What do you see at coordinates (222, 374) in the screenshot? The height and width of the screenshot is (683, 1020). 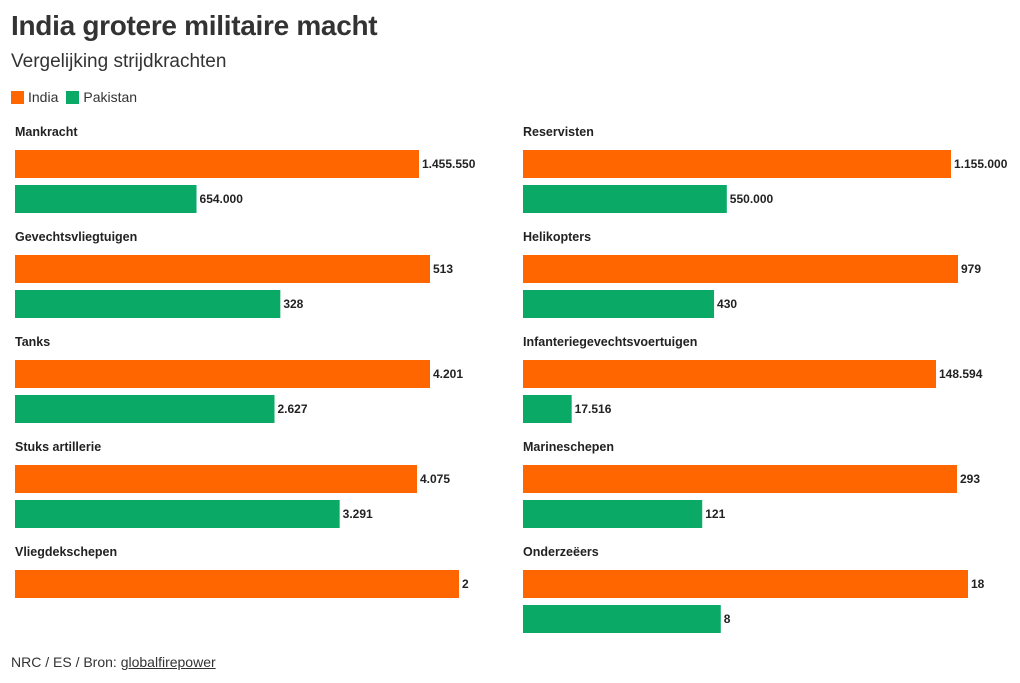 I see `bar-tanks-india` at bounding box center [222, 374].